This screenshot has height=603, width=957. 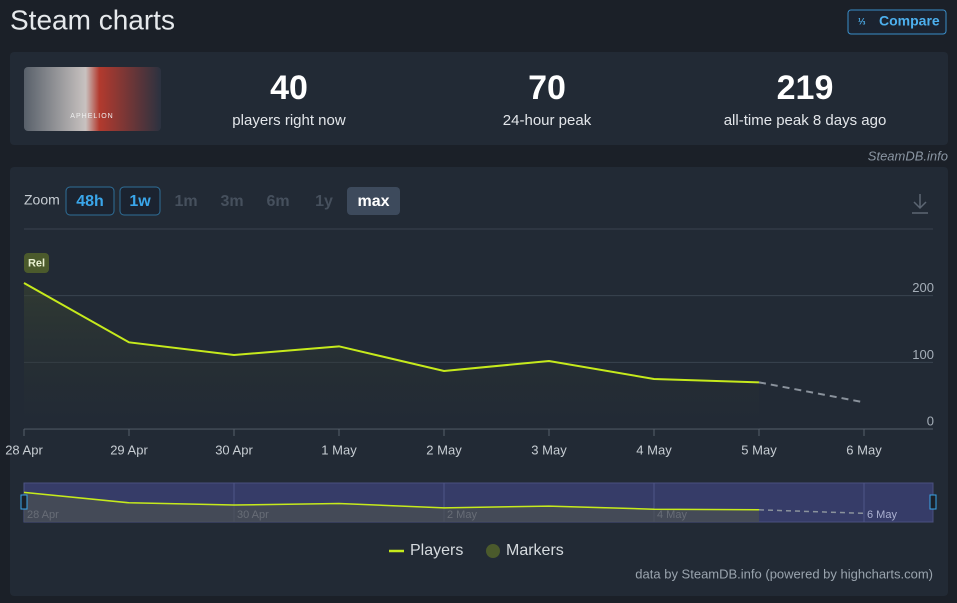 What do you see at coordinates (909, 21) in the screenshot?
I see `compare-label: Compare` at bounding box center [909, 21].